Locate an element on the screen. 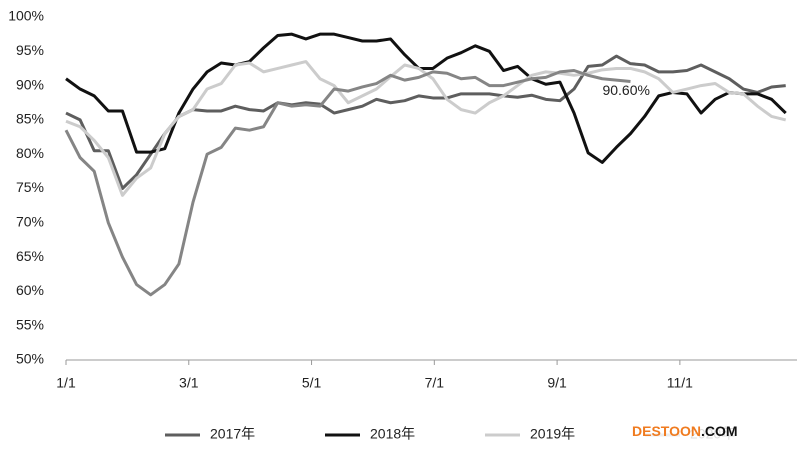 This screenshot has width=803, height=453. y-tick-label: 80% is located at coordinates (30, 153).